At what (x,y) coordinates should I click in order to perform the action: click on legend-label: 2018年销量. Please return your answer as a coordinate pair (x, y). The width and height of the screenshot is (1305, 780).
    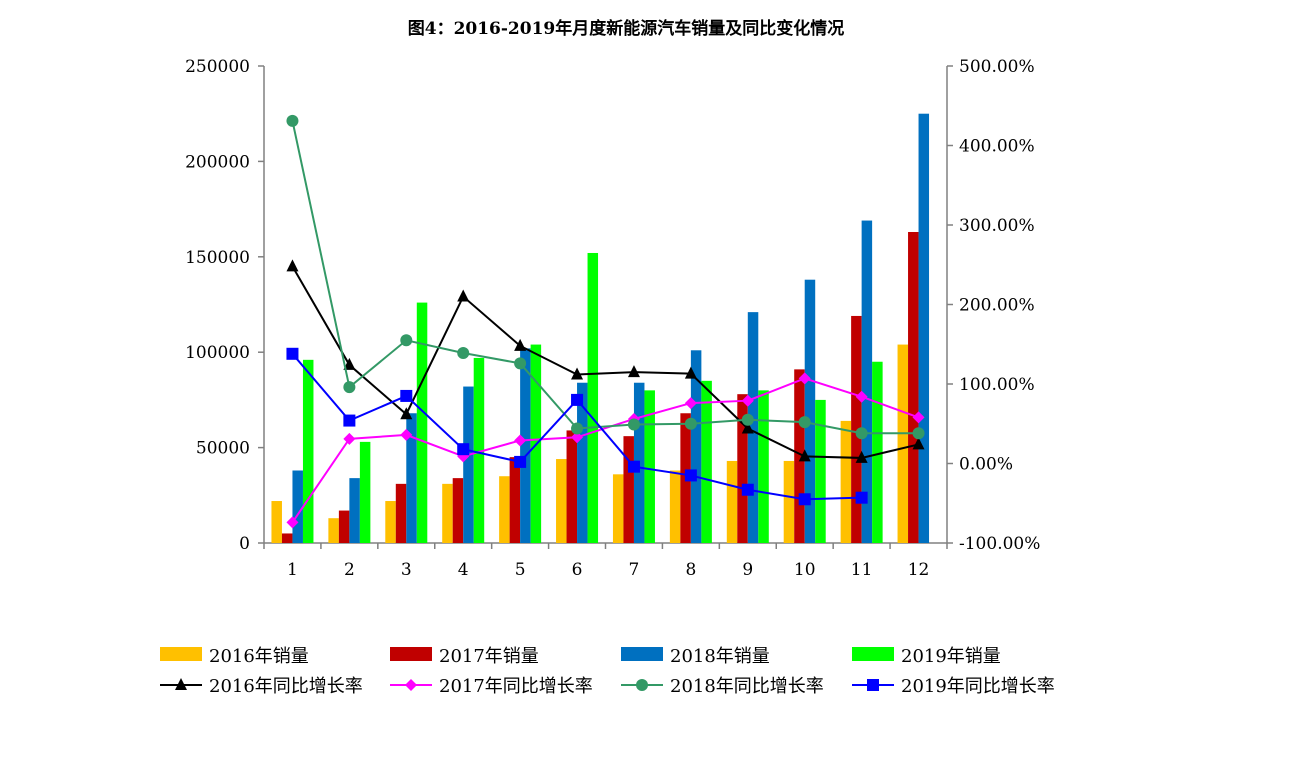
    Looking at the image, I should click on (720, 656).